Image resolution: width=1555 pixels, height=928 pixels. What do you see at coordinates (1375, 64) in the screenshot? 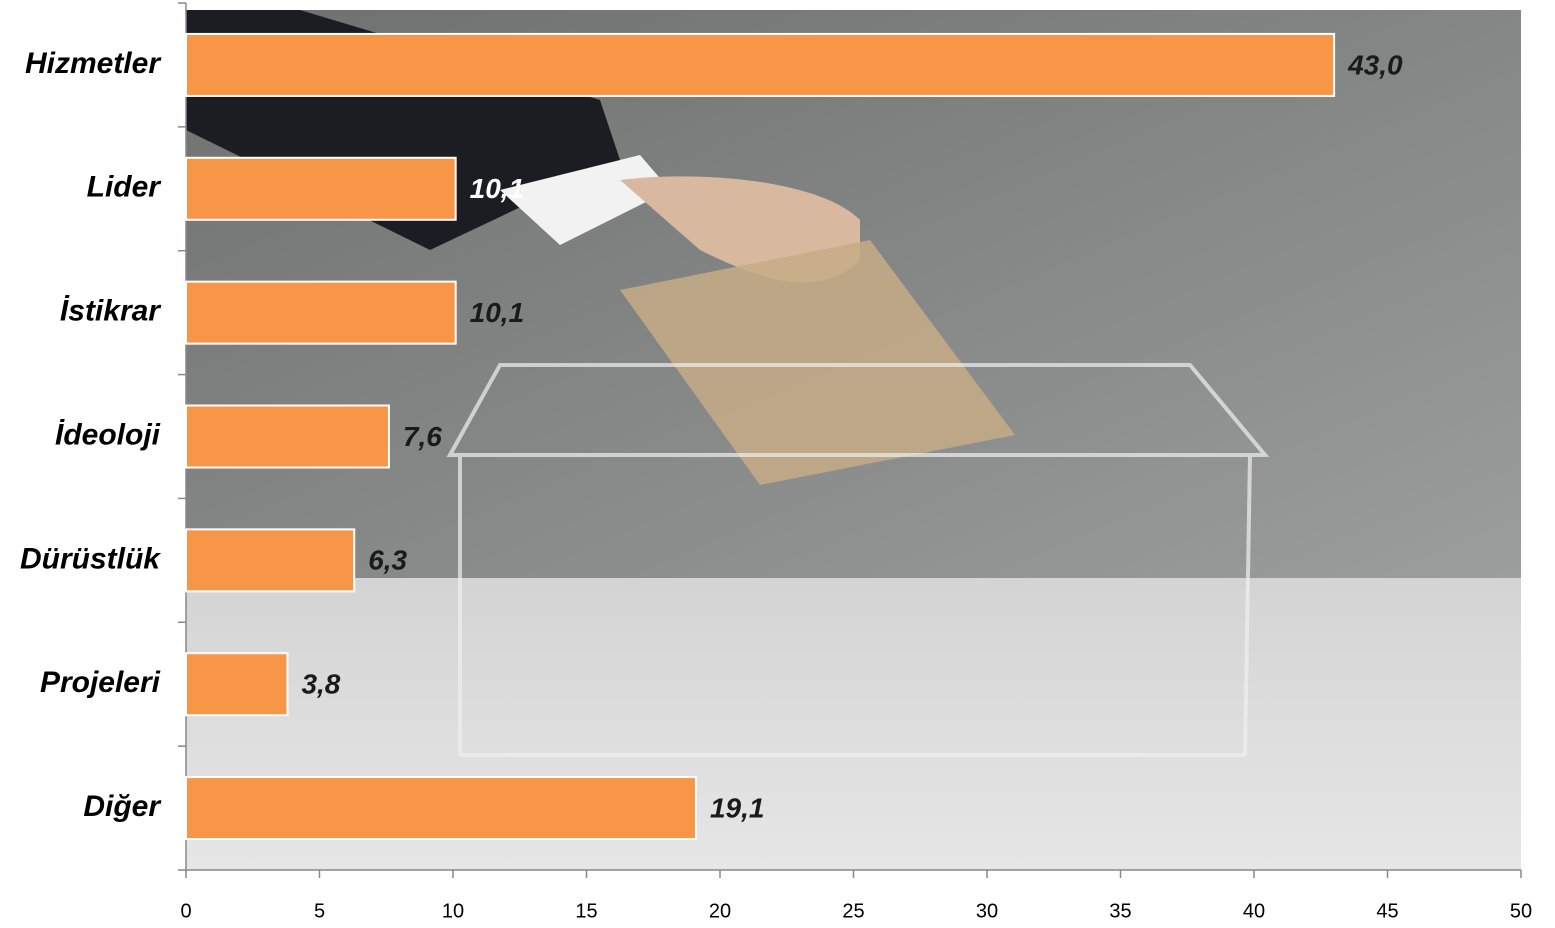
I see `value-label: 43,0` at bounding box center [1375, 64].